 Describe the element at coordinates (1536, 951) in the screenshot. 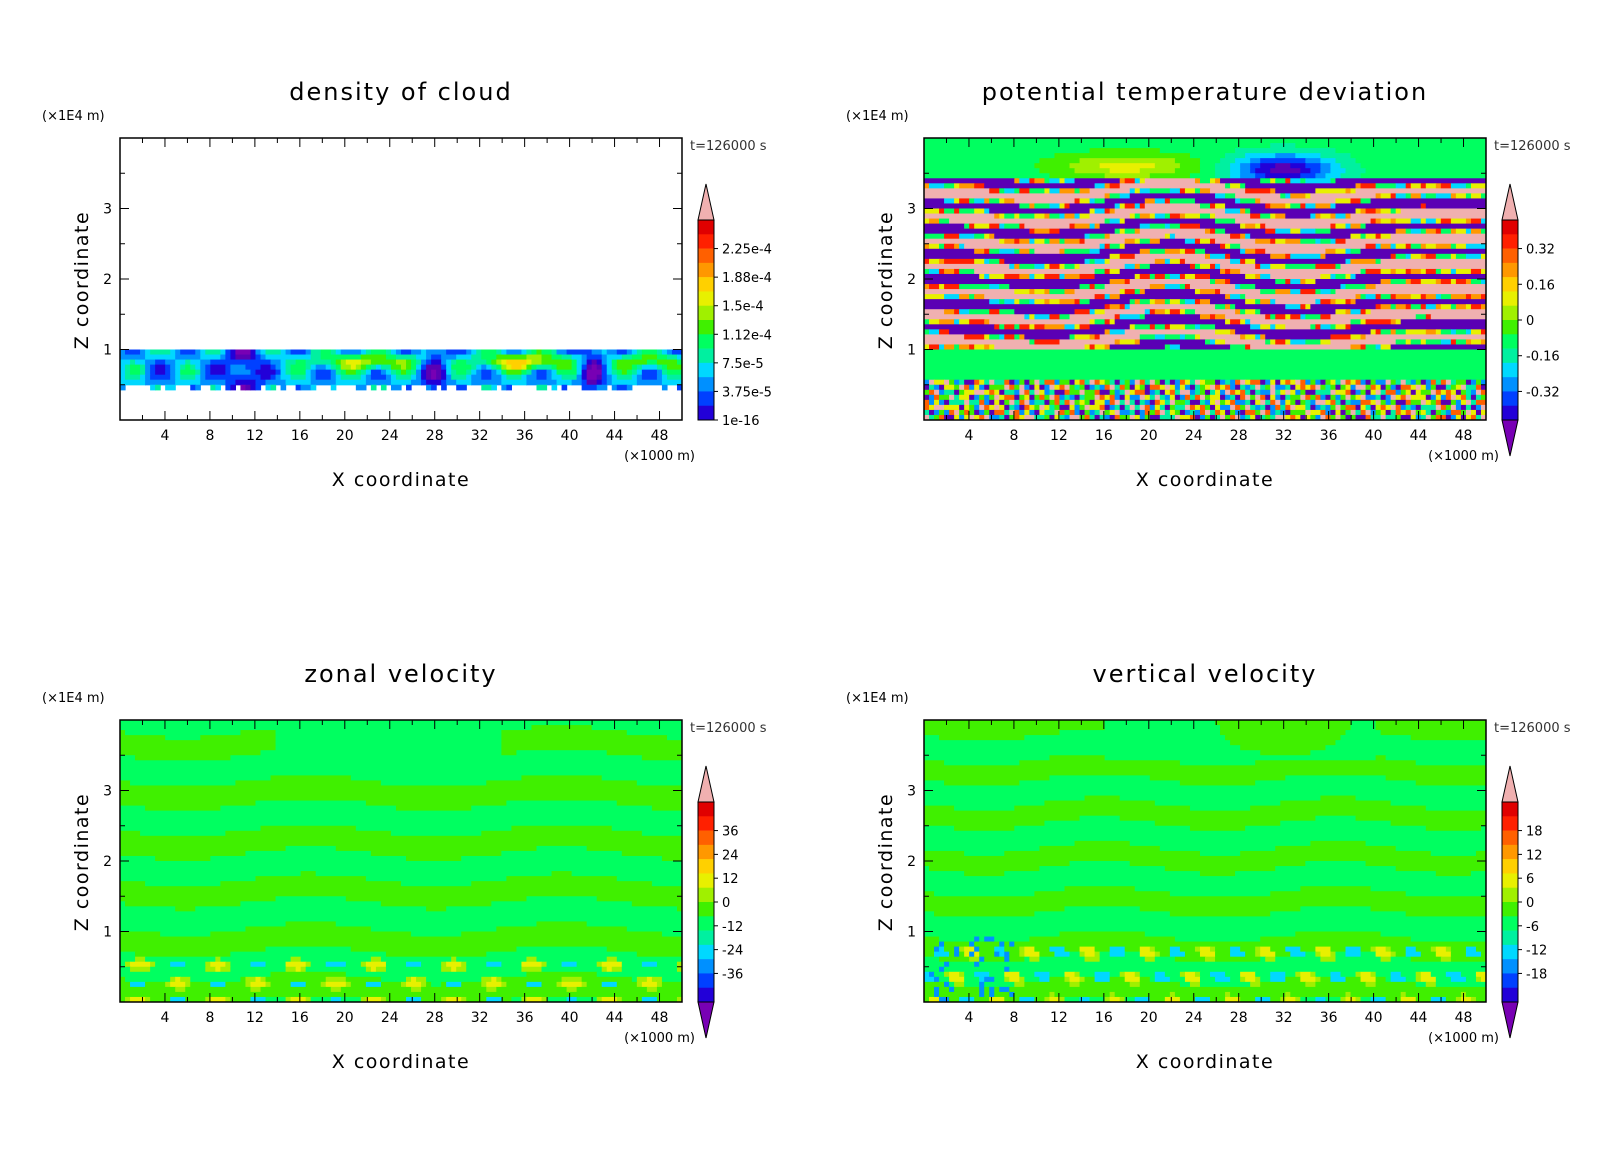

I see `colorbar-label: -12` at that location.